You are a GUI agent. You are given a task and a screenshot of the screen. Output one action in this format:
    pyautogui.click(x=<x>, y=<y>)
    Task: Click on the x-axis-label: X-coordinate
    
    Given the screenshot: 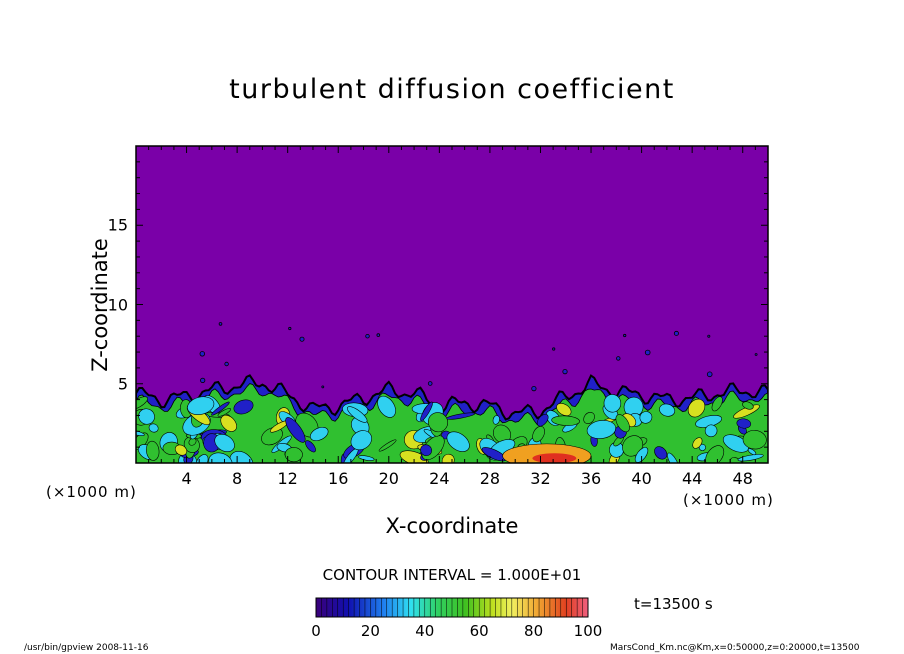 What is the action you would take?
    pyautogui.click(x=452, y=526)
    